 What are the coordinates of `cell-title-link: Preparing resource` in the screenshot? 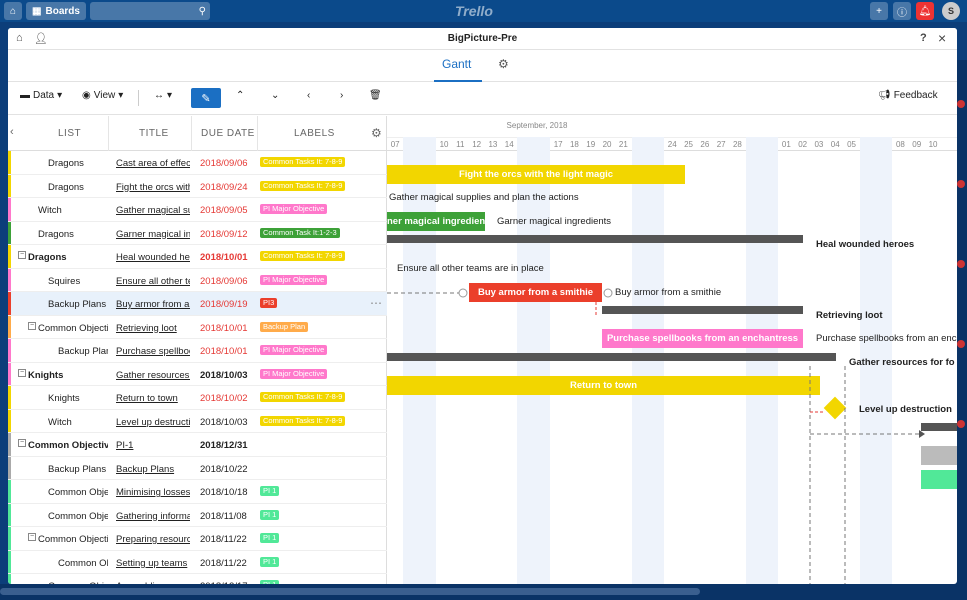 It's located at (153, 539).